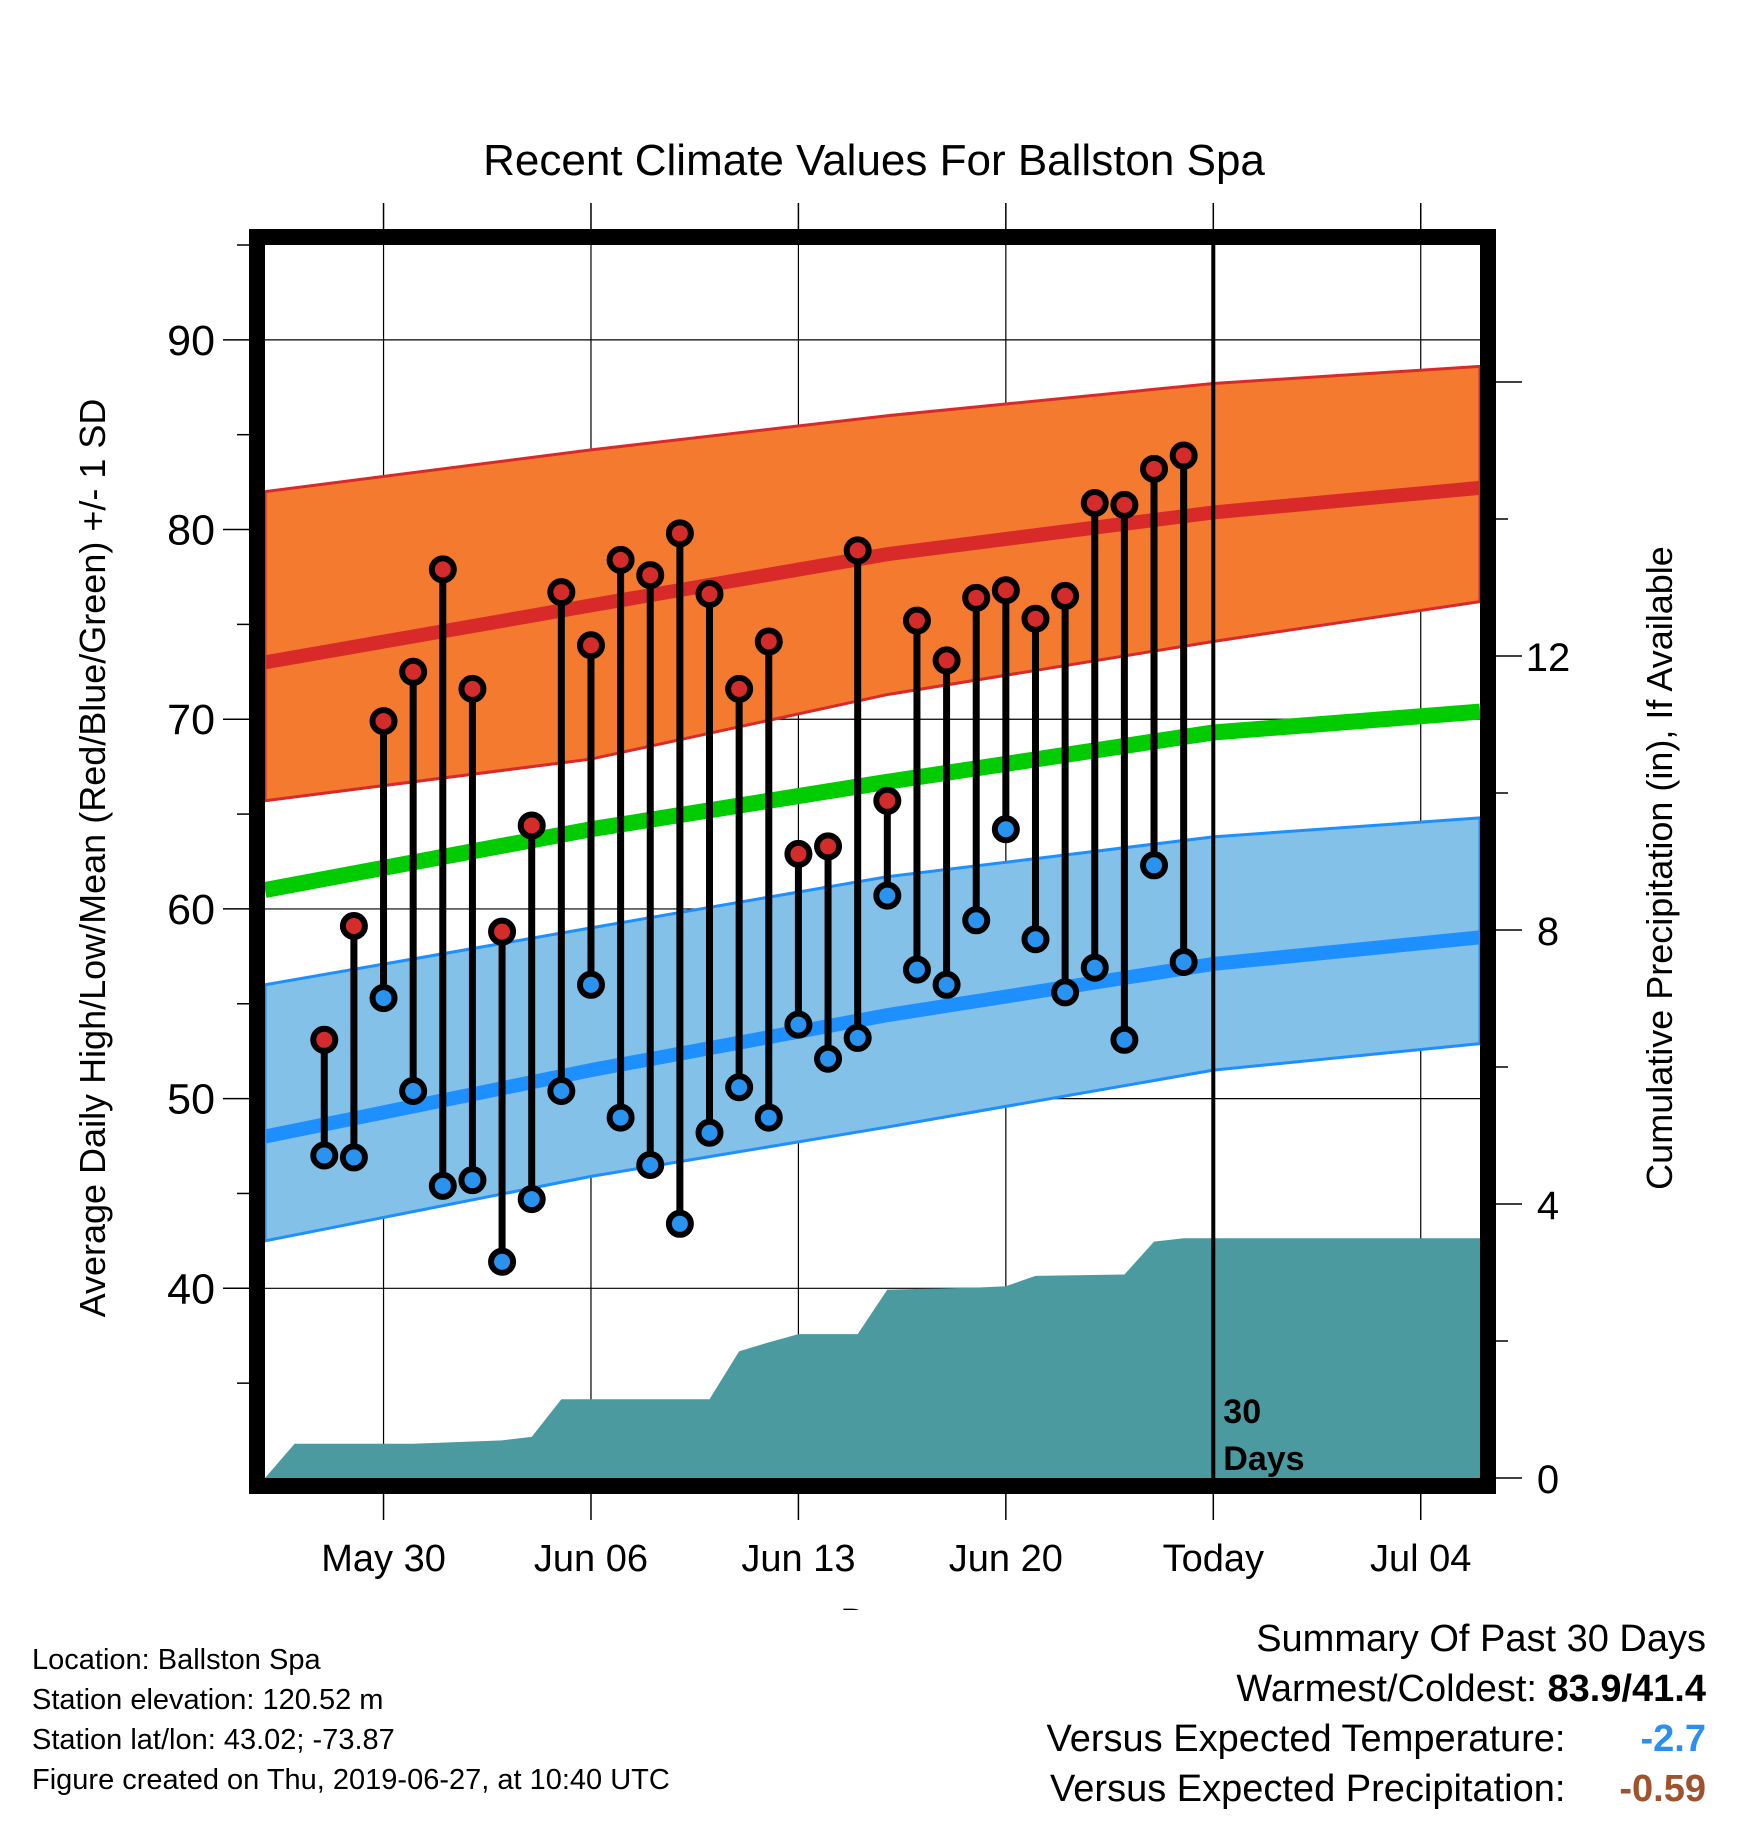 This screenshot has height=1828, width=1748. I want to click on y-tick-label: 90, so click(191, 341).